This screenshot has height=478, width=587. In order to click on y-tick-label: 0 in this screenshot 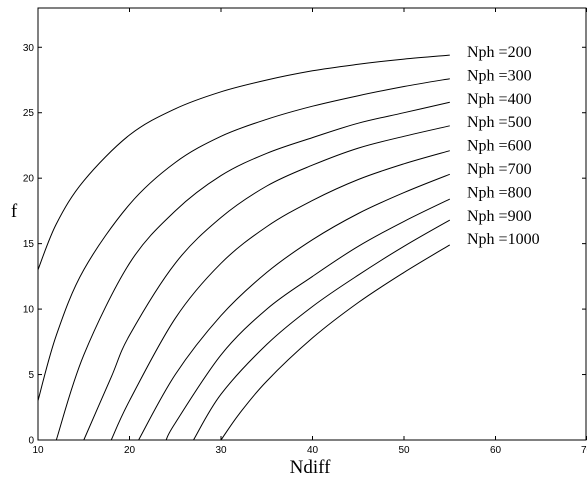, I will do `click(31, 441)`.